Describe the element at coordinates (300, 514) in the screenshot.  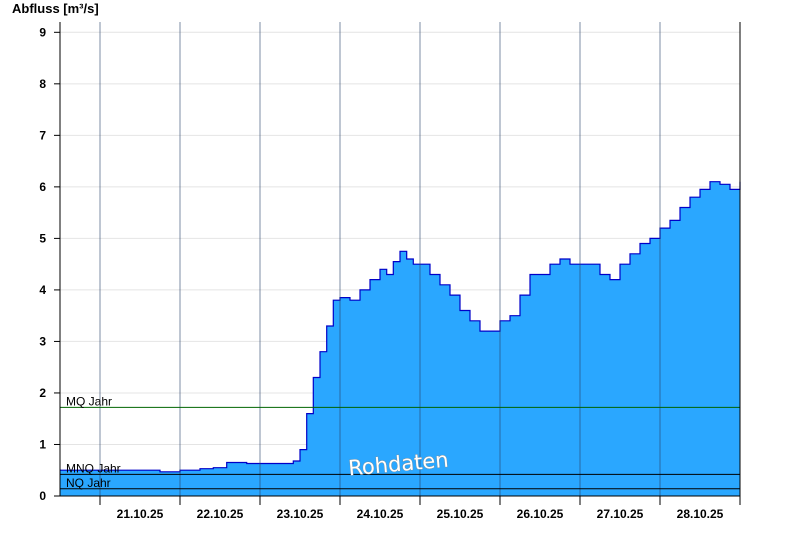
I see `x-tick-label: 23.10.25` at that location.